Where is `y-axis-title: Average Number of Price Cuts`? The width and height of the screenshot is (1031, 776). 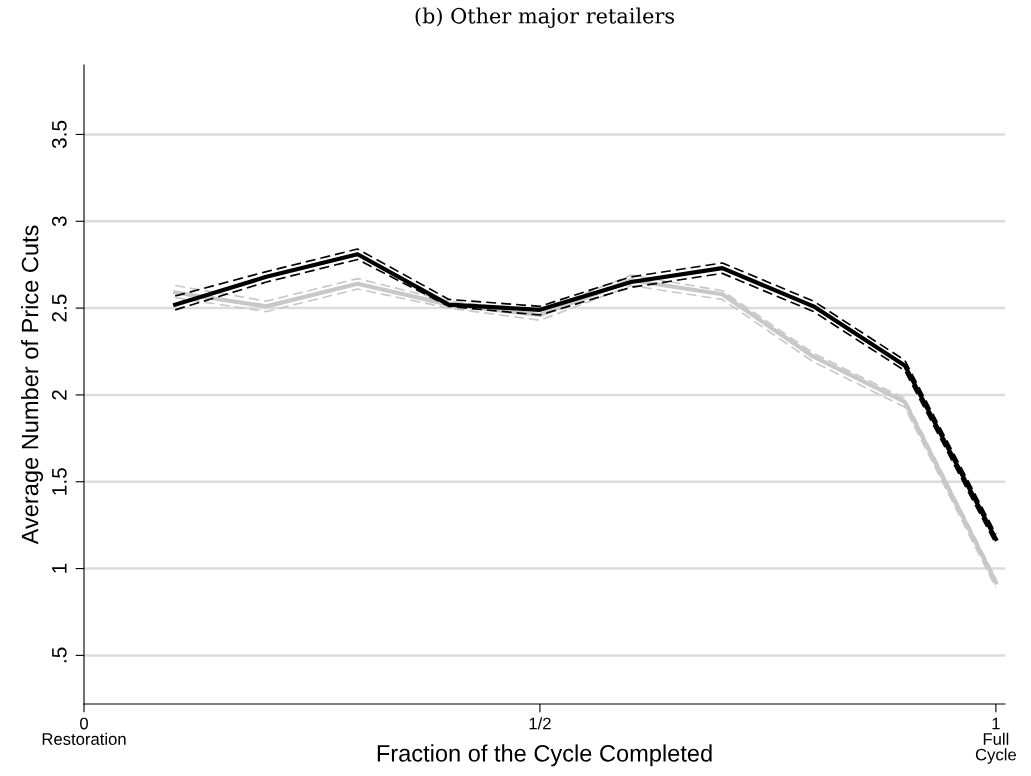
y-axis-title: Average Number of Price Cuts is located at coordinates (32, 385).